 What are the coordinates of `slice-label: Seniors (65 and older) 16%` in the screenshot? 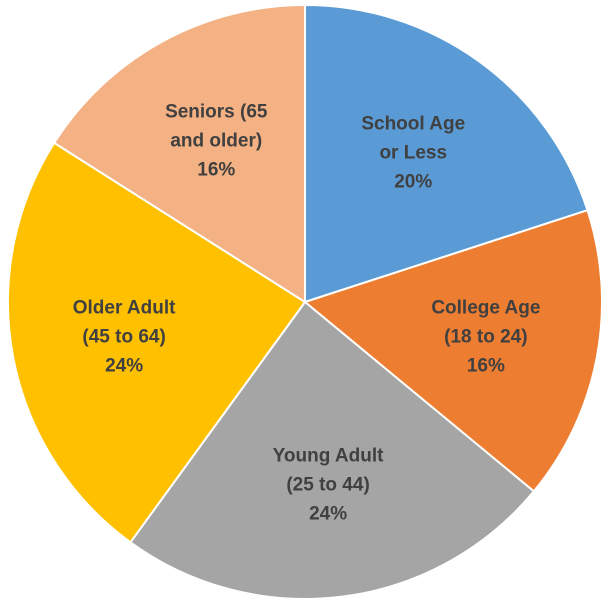 It's located at (216, 140).